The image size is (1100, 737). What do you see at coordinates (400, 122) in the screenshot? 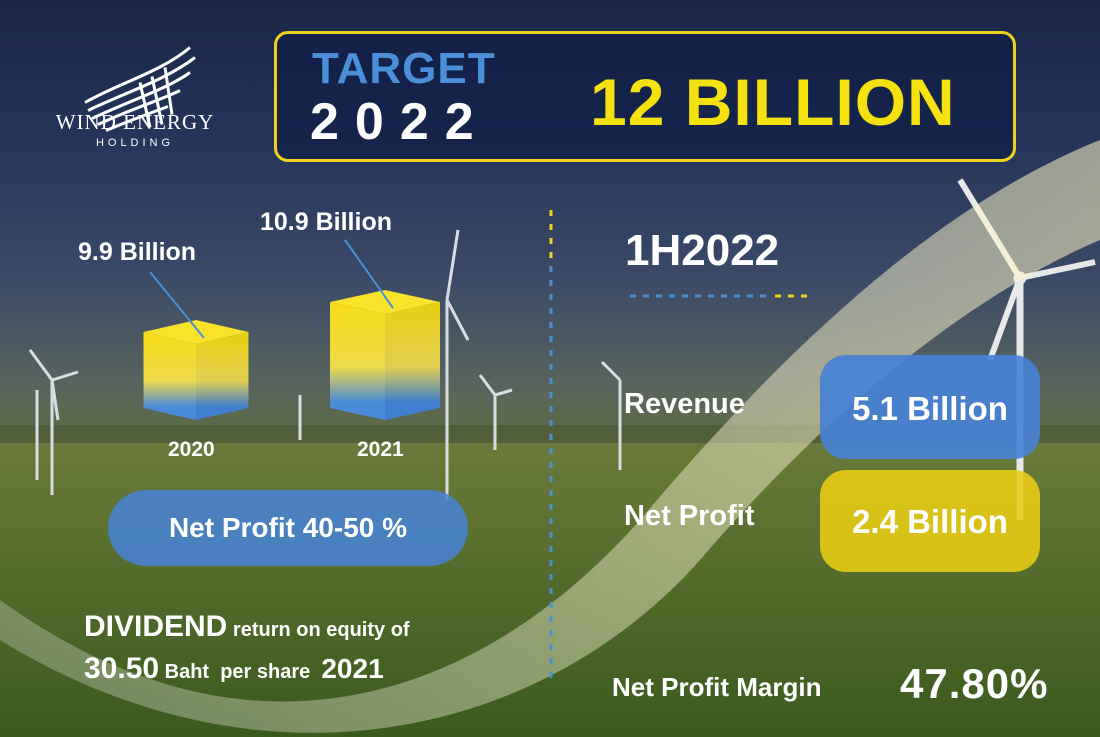
I see `target-year: 2022` at bounding box center [400, 122].